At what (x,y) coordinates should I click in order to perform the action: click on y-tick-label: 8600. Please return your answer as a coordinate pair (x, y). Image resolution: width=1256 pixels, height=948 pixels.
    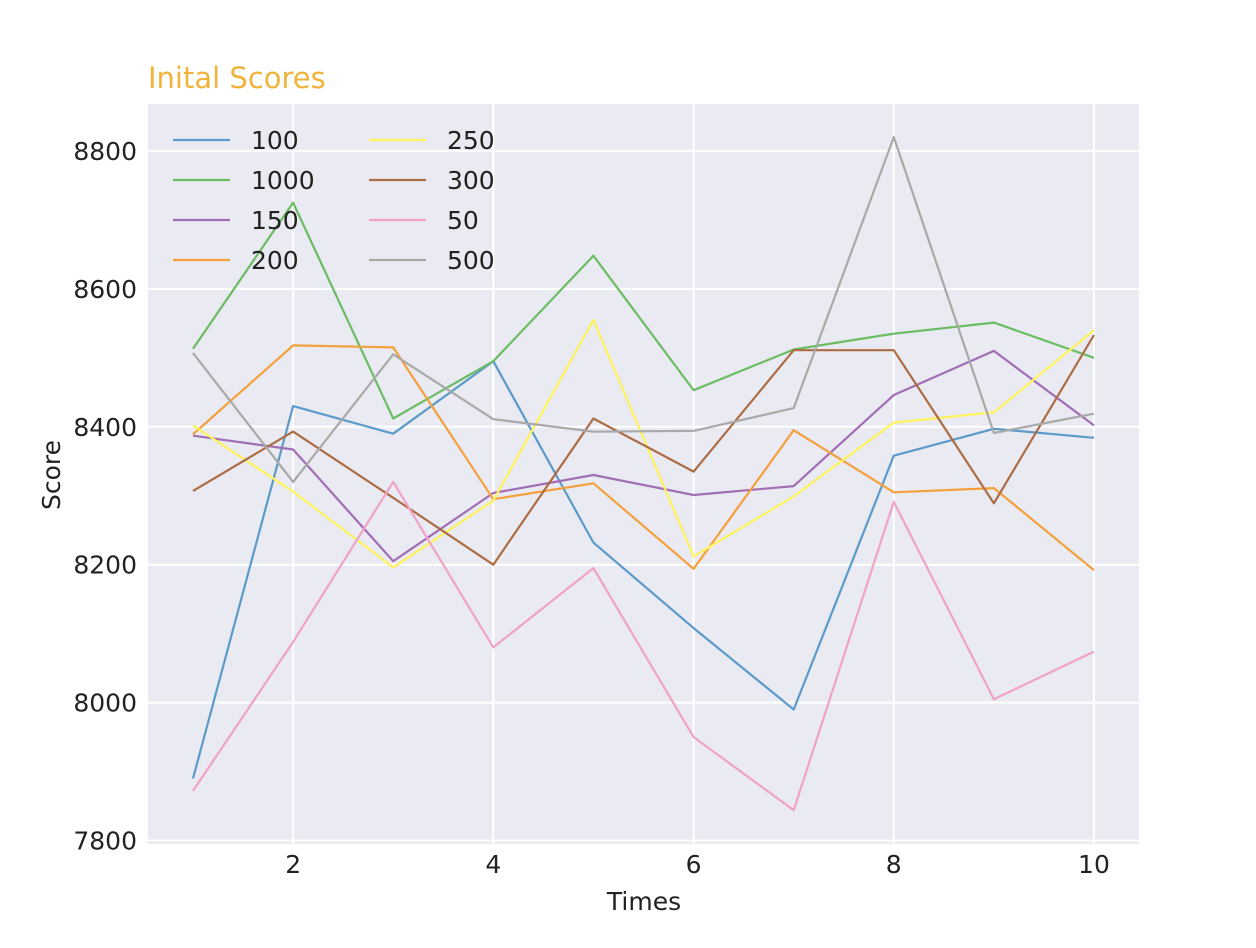
    Looking at the image, I should click on (105, 289).